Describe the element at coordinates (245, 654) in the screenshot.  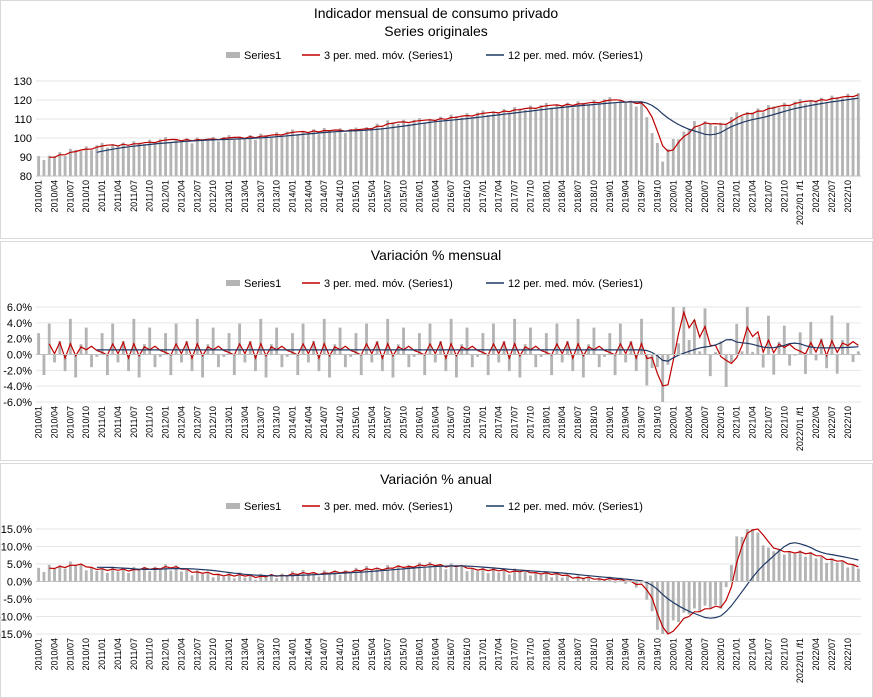
I see `x-tick-label: 2013/04` at that location.